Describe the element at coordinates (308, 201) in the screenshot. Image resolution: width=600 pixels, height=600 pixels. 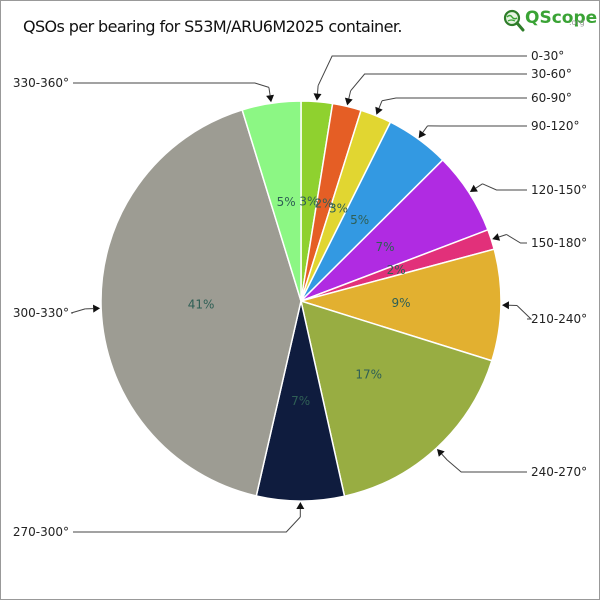
I see `pie-percent-0-30: 3%` at that location.